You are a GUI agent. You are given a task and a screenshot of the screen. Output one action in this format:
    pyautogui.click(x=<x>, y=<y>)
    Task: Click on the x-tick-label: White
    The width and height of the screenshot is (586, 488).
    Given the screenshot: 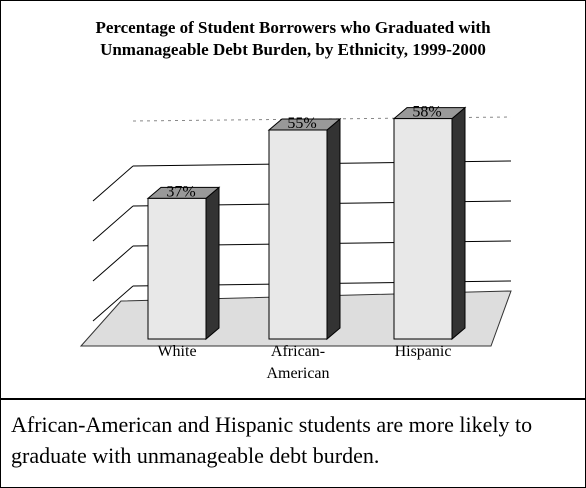 What is the action you would take?
    pyautogui.click(x=177, y=351)
    